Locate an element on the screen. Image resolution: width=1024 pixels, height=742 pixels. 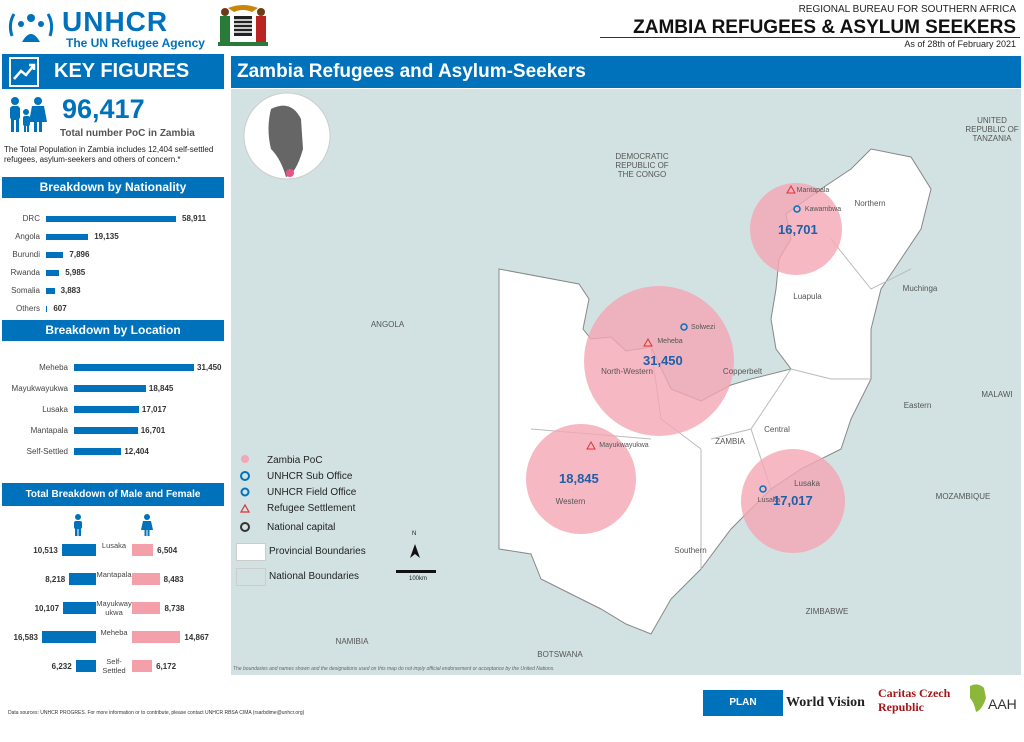
label-luapula: Luapula is located at coordinates (807, 296).